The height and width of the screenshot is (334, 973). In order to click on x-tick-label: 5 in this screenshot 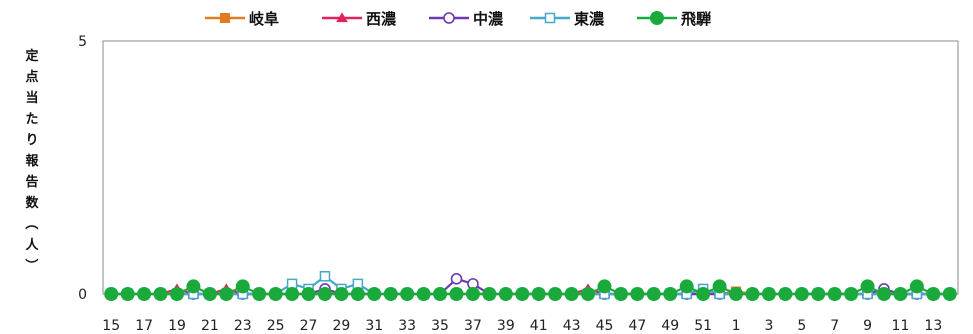, I will do `click(801, 326)`.